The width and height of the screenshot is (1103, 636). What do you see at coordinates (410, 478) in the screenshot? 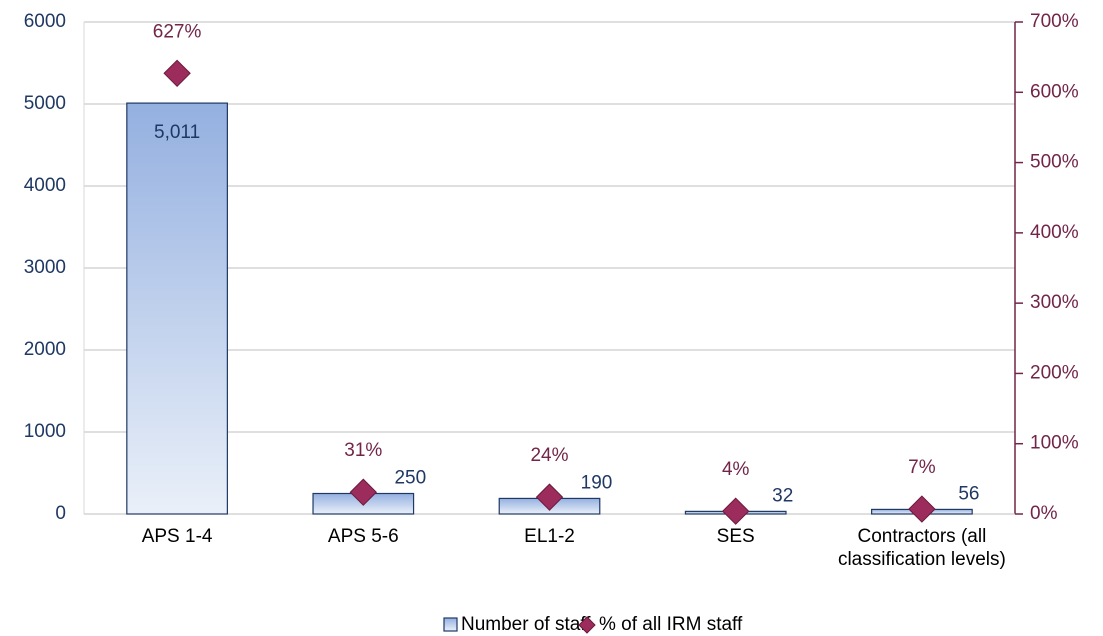
I see `bar-value-label: 250` at bounding box center [410, 478].